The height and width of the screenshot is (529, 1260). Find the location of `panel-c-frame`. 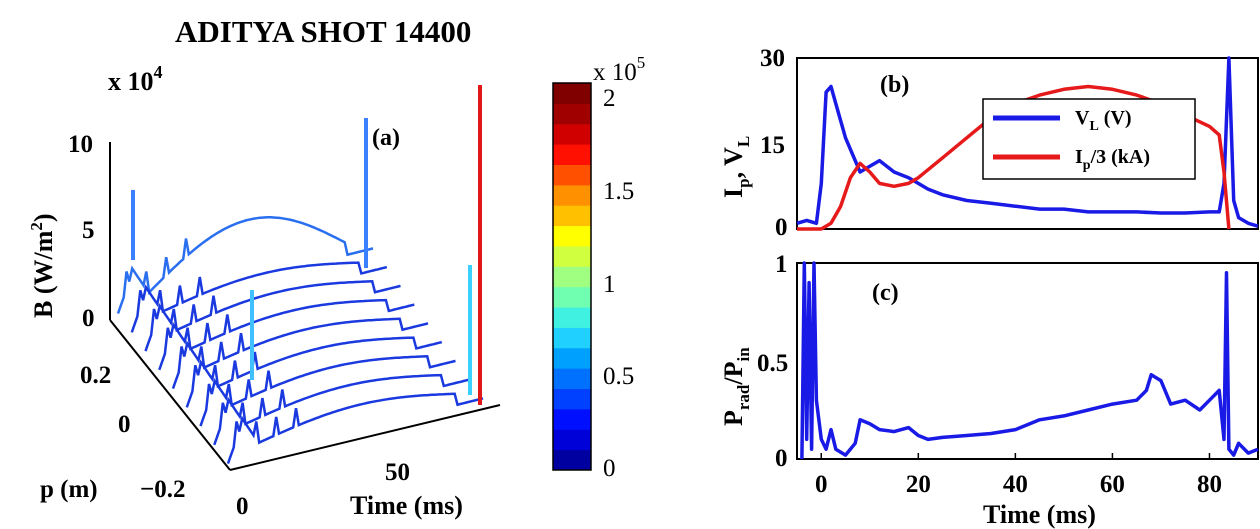

panel-c-frame is located at coordinates (1027, 361).